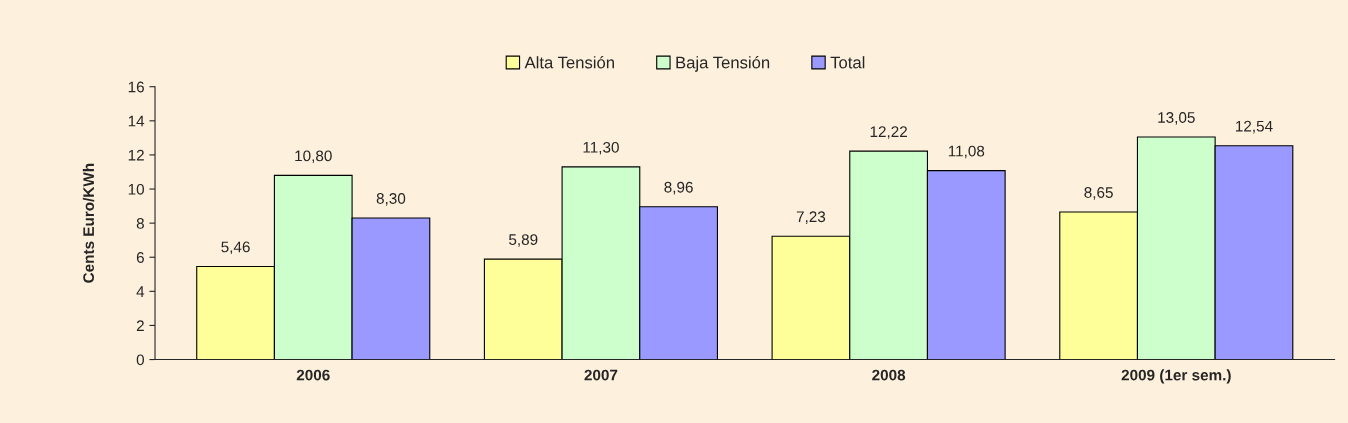 The image size is (1348, 423). What do you see at coordinates (1176, 376) in the screenshot?
I see `x-tick-label: 2009 (1er sem.)` at bounding box center [1176, 376].